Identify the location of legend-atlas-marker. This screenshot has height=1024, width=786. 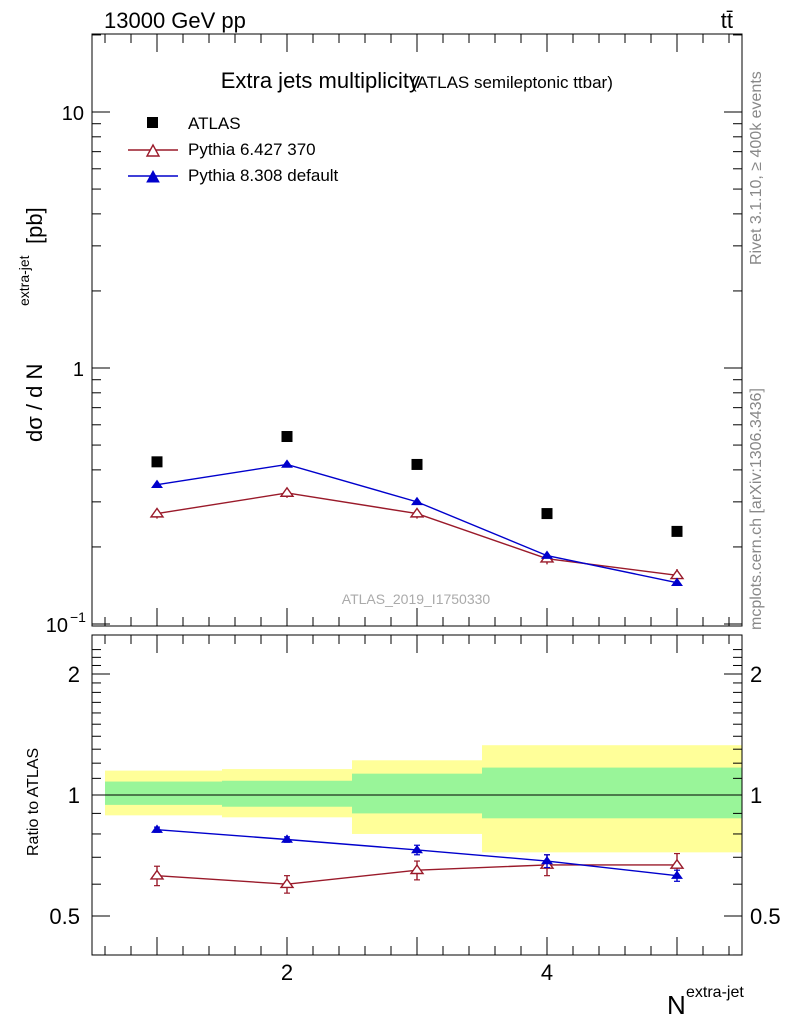
(152, 122).